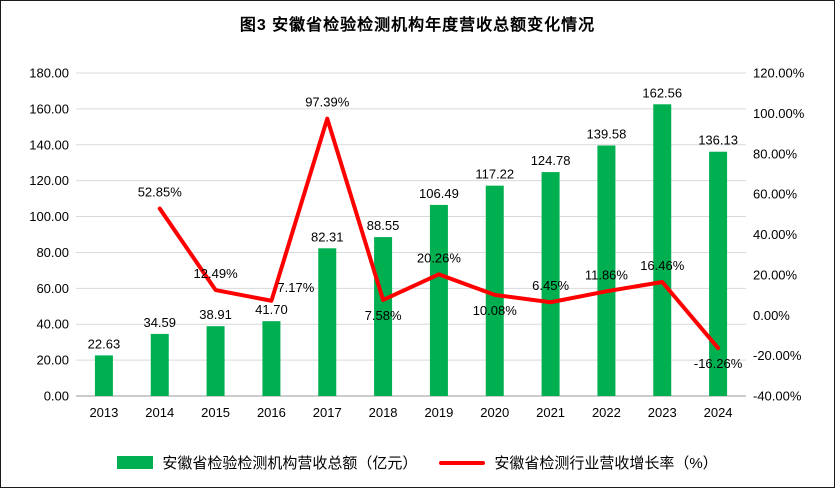 Image resolution: width=835 pixels, height=488 pixels. What do you see at coordinates (662, 412) in the screenshot?
I see `x-axis-label: 2023` at bounding box center [662, 412].